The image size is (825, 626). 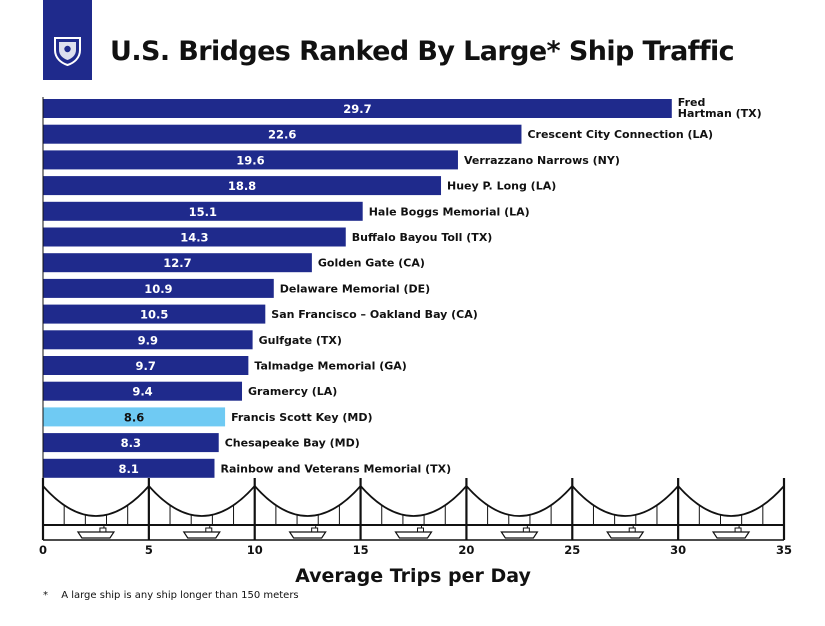 I want to click on x-tick-label: 25, so click(x=572, y=550).